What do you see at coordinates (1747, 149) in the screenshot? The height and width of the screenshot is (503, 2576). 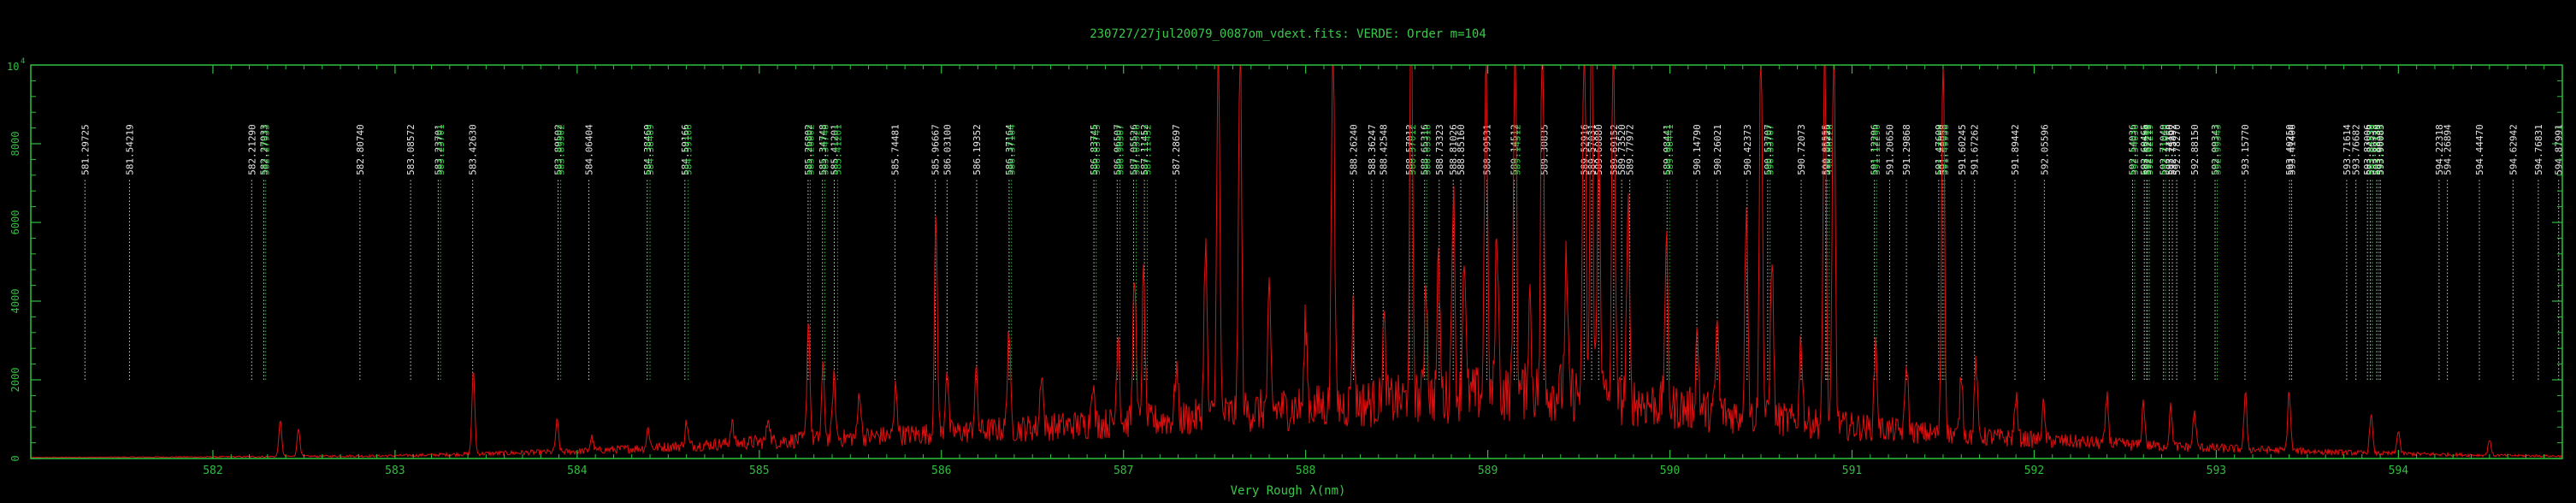 I see `reference-line-label: 590.42373` at bounding box center [1747, 149].